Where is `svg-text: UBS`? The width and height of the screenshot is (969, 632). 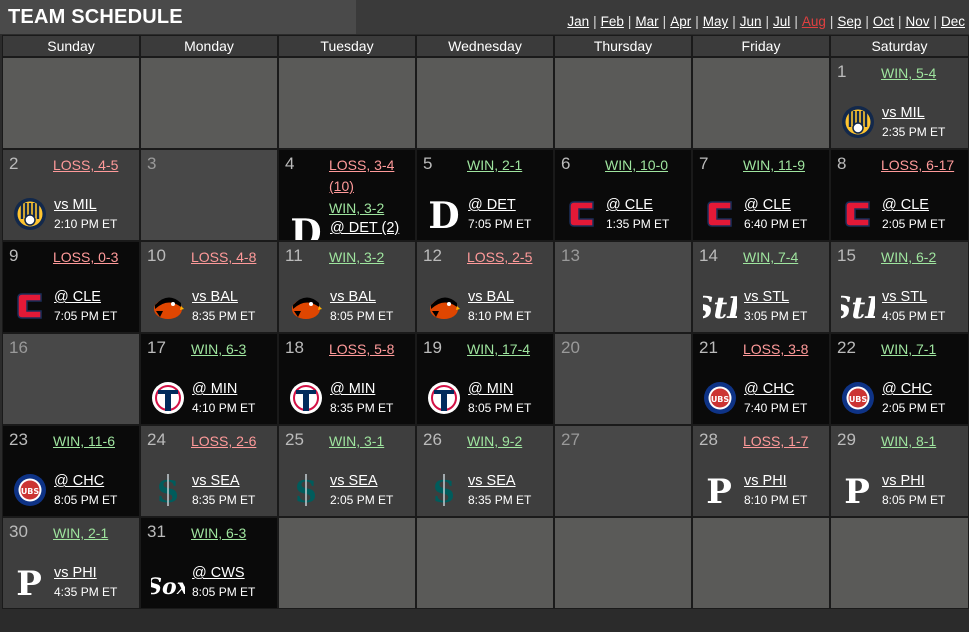 svg-text: UBS is located at coordinates (720, 399).